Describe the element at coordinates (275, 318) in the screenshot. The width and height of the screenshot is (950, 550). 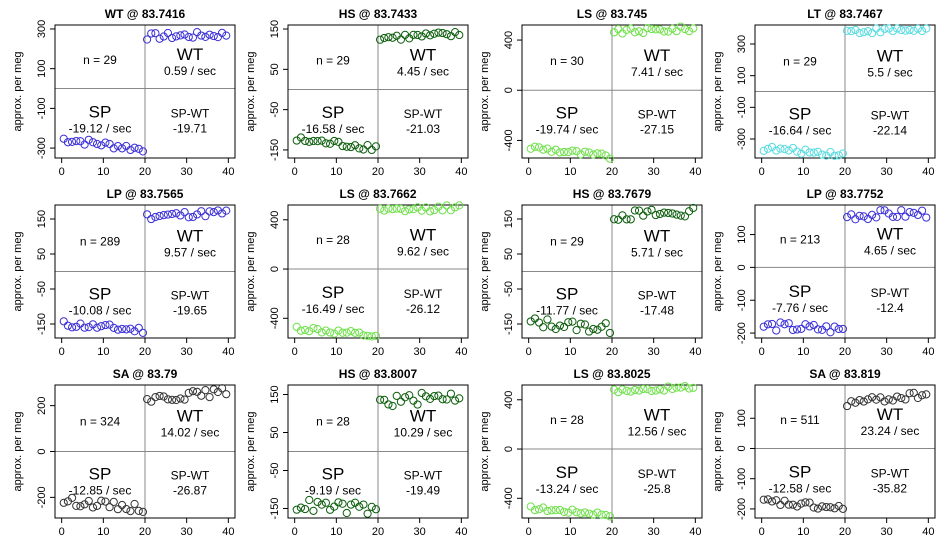
I see `y-tick-label: -400` at that location.